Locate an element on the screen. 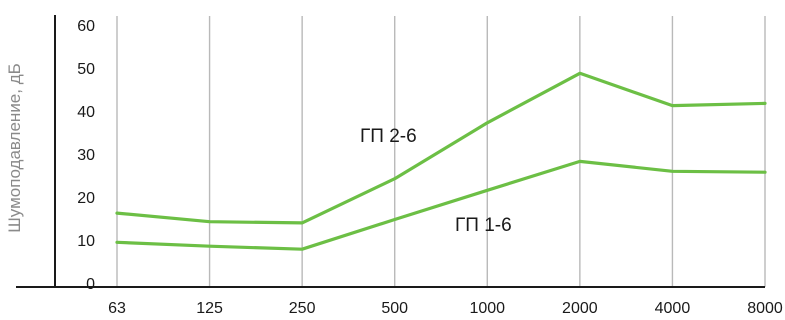 This screenshot has height=320, width=785. y-tick-label-40: 40 is located at coordinates (86, 112).